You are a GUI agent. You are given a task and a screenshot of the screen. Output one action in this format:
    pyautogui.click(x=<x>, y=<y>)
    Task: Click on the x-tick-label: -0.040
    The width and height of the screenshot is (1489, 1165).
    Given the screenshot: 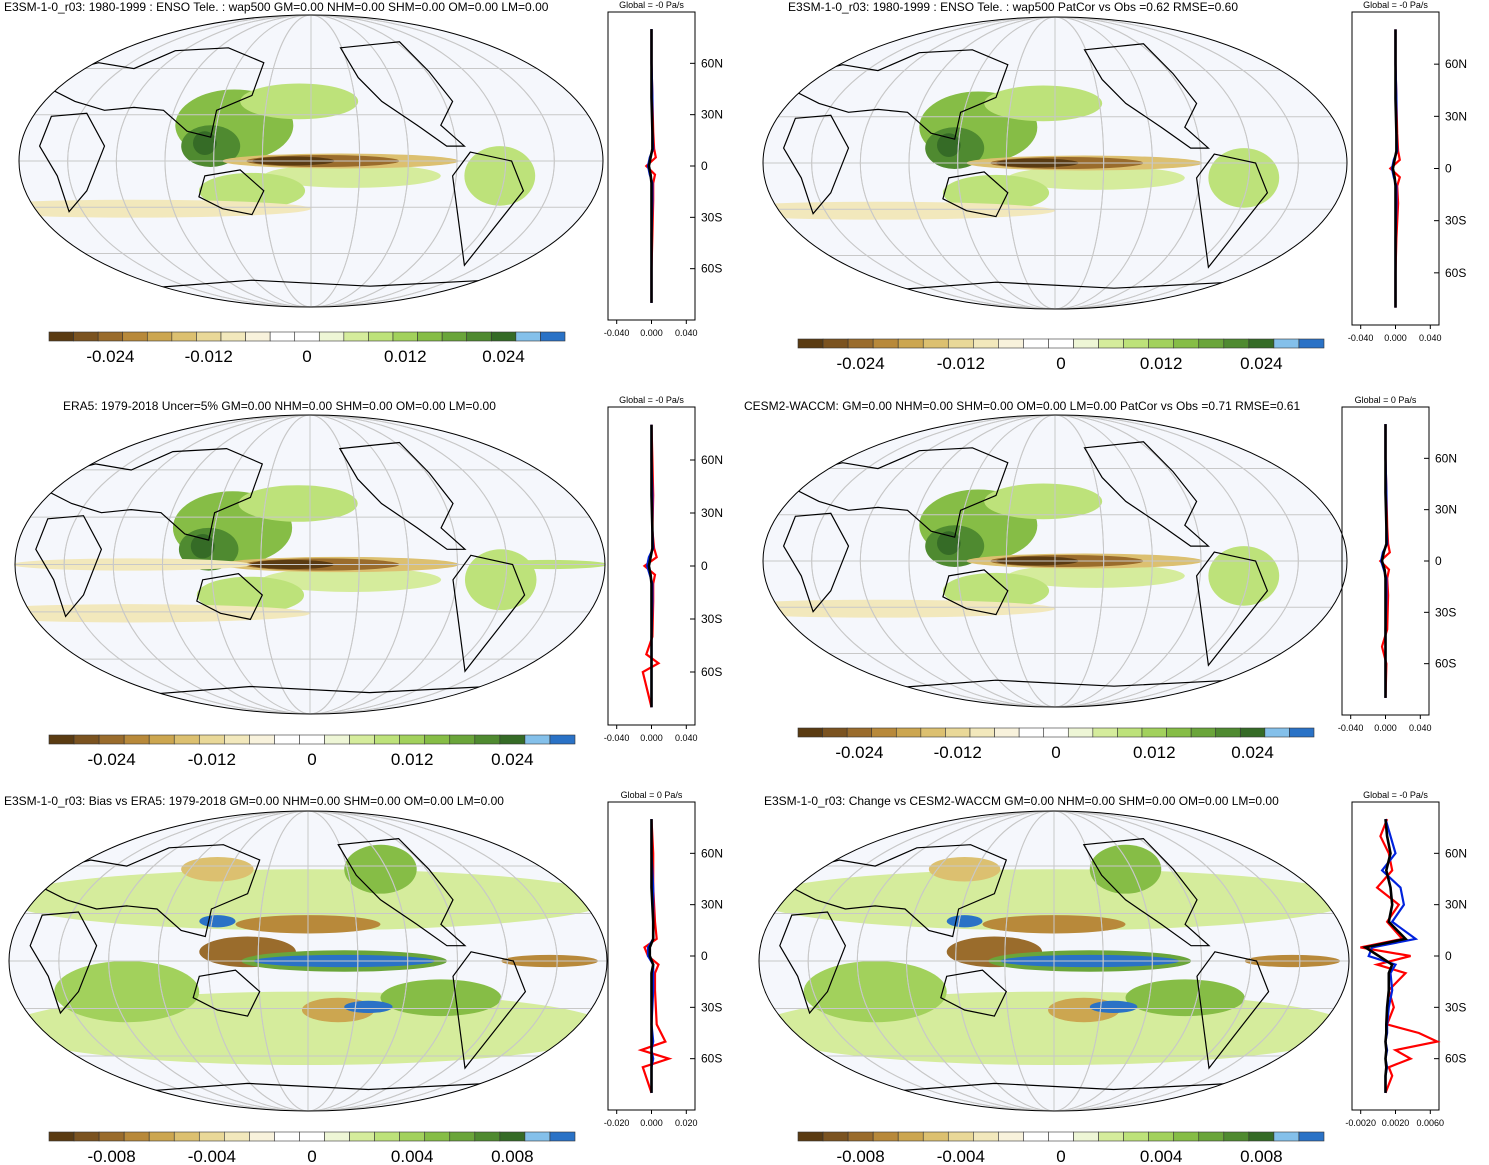 What is the action you would take?
    pyautogui.click(x=1361, y=338)
    